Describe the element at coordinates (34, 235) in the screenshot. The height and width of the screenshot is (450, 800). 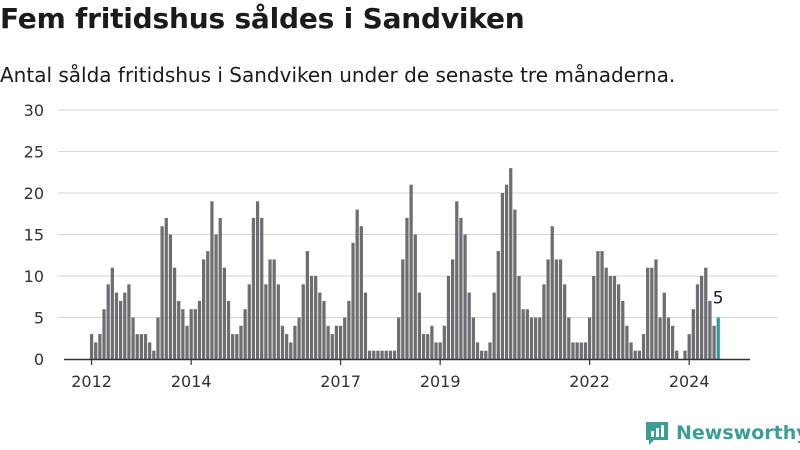
I see `y-tick-label: 15` at that location.